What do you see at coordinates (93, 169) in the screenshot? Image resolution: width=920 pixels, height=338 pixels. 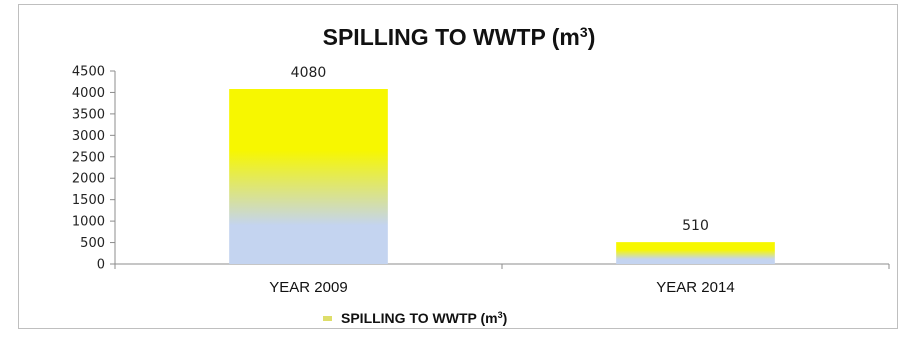 I see `y-axis: 0 500 1000 1500 2000 2500 3000 3500 4000 4500` at bounding box center [93, 169].